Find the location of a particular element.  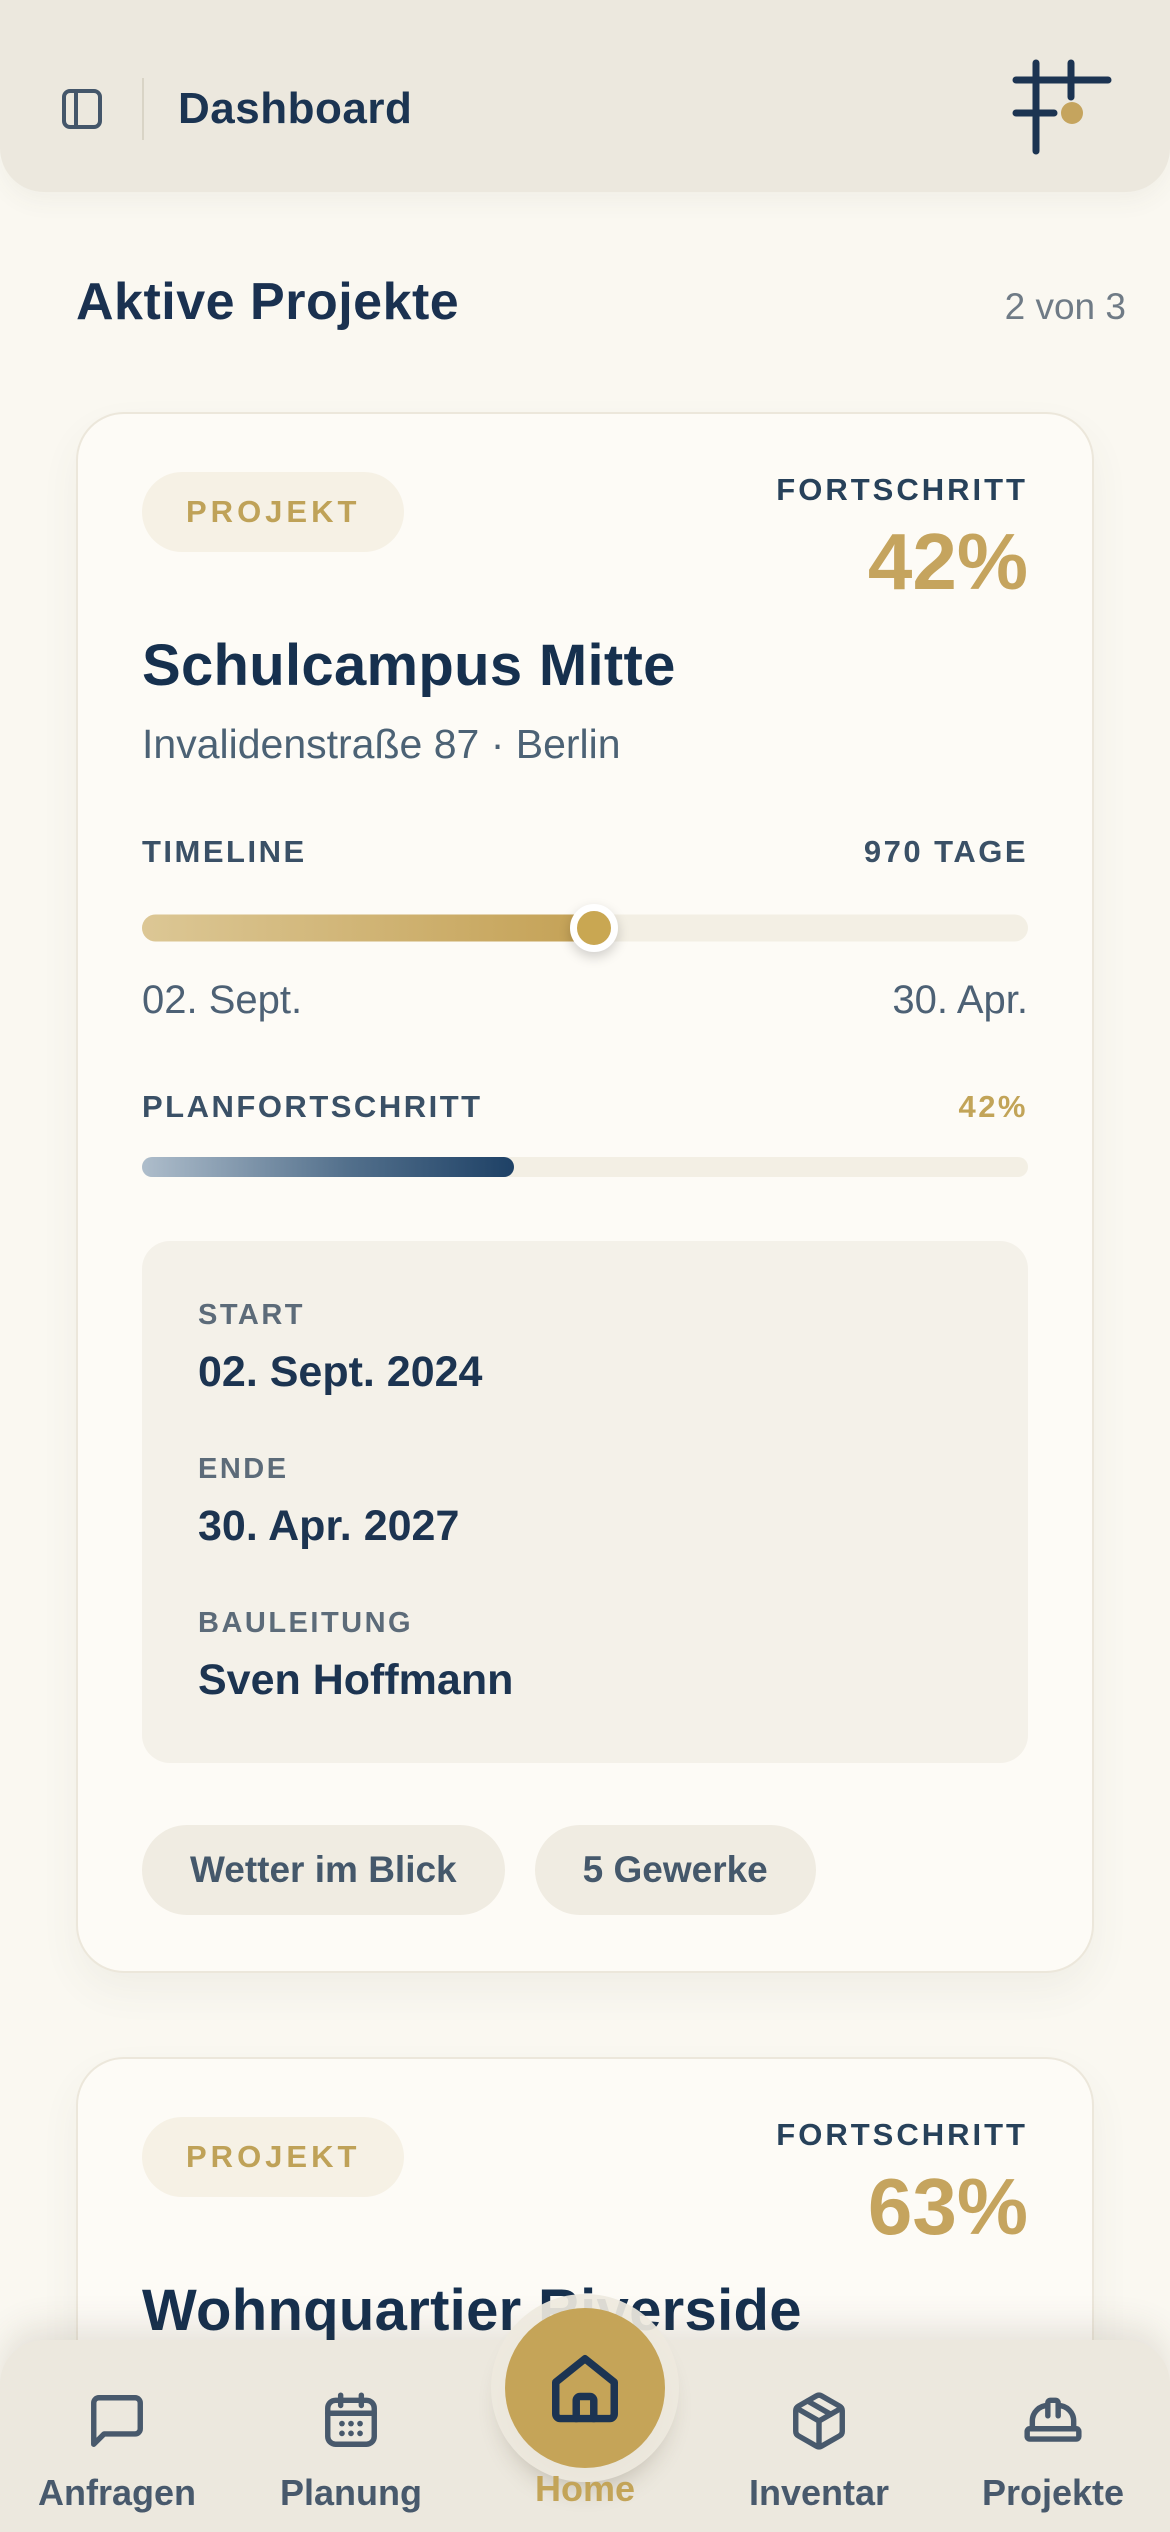

plan-progress-bar is located at coordinates (585, 1167).